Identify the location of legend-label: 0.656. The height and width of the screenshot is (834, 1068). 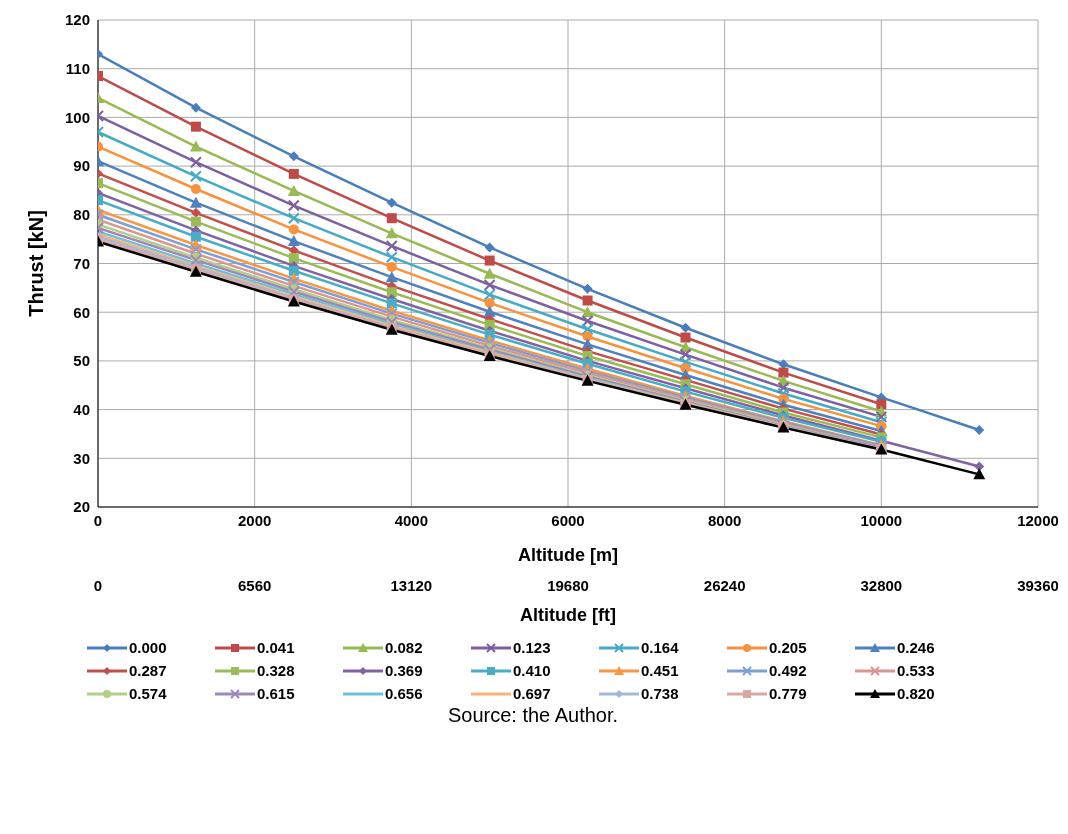
(404, 693).